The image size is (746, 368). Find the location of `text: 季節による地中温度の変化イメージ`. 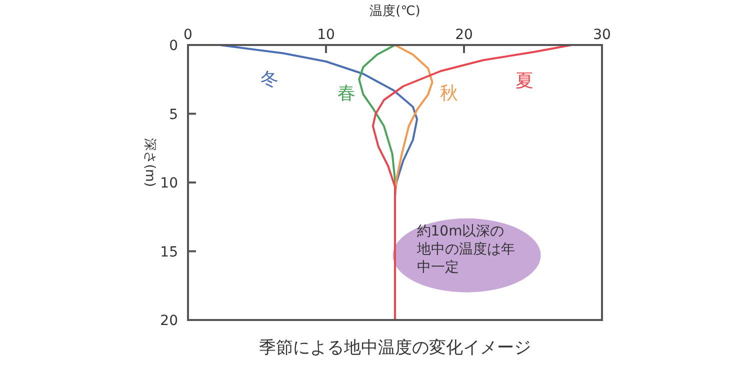

text: 季節による地中温度の変化イメージ is located at coordinates (395, 348).